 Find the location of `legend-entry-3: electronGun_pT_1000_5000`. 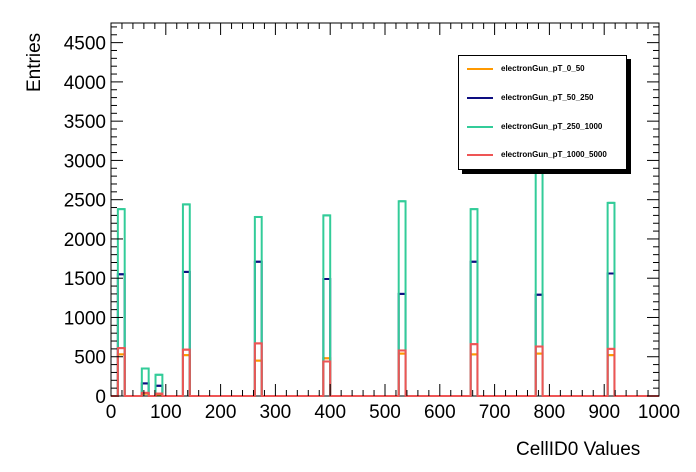

legend-entry-3: electronGun_pT_1000_5000 is located at coordinates (542, 155).